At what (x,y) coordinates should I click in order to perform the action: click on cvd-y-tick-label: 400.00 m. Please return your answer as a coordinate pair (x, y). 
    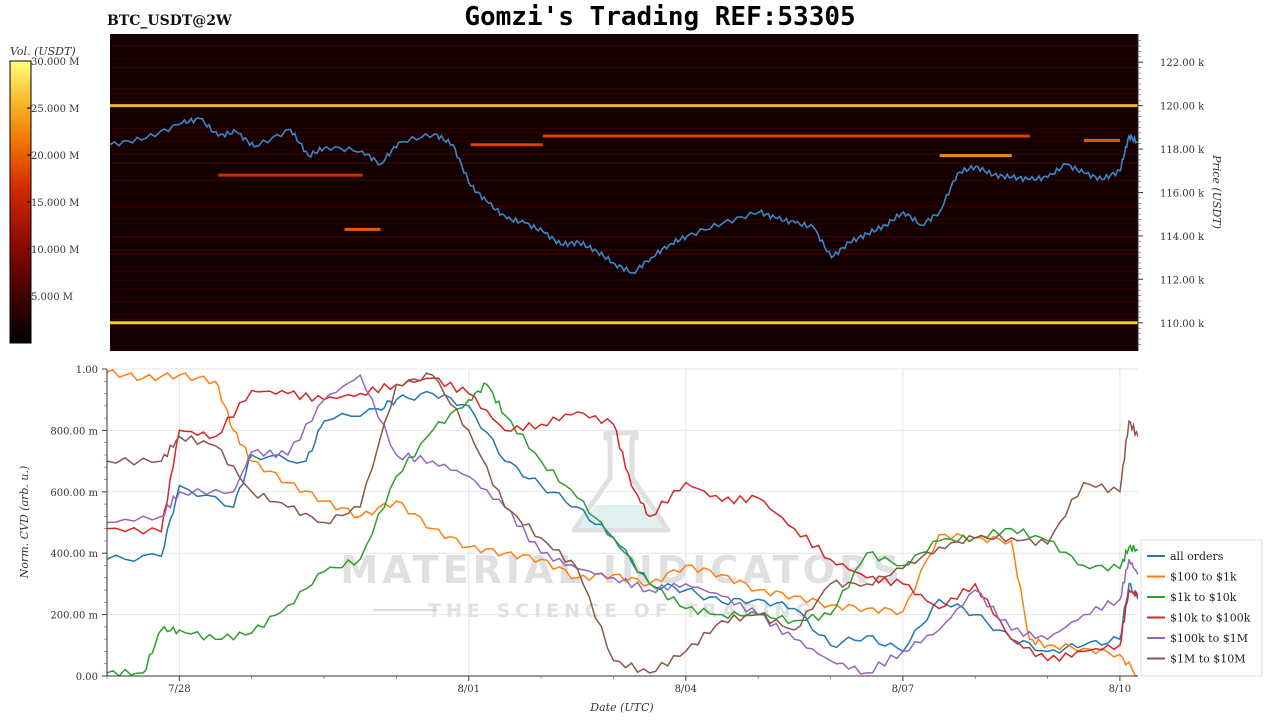
    Looking at the image, I should click on (74, 554).